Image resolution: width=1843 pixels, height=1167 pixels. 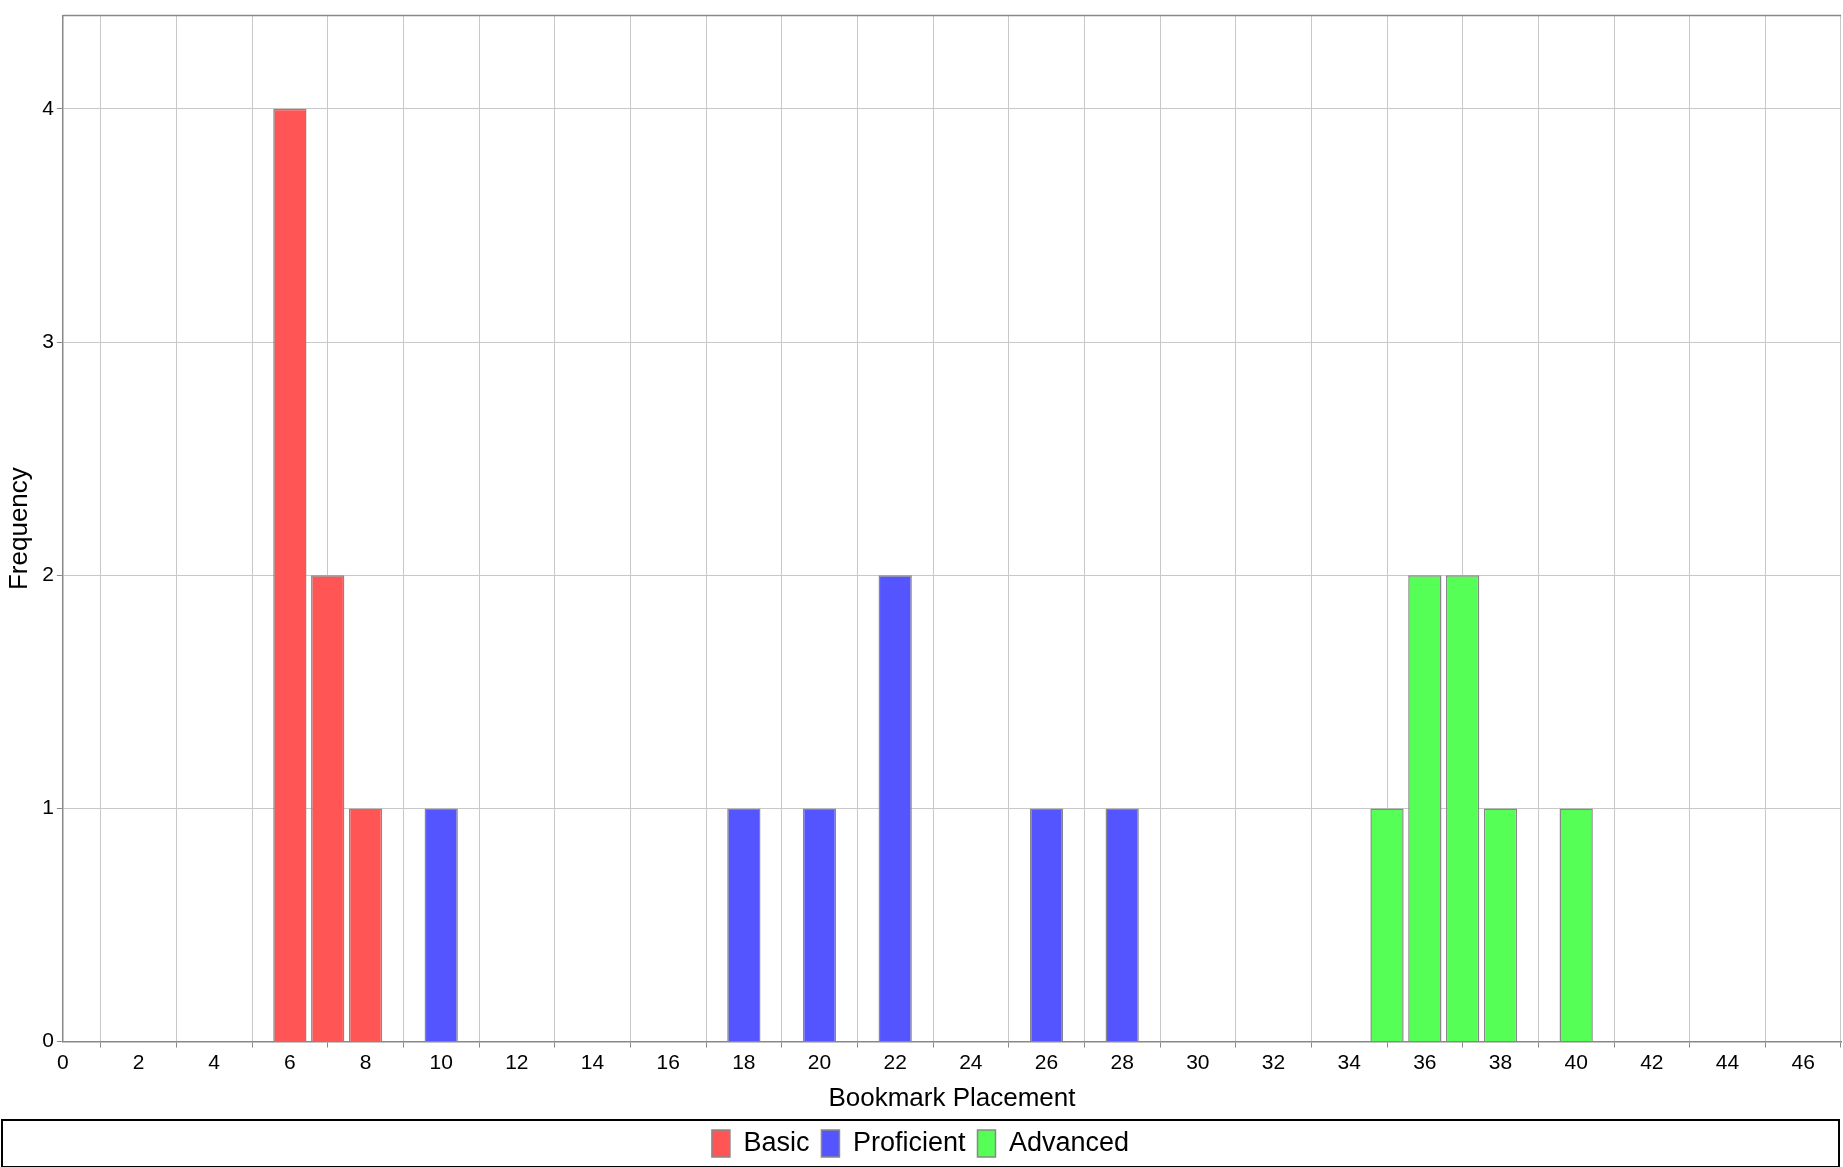 What do you see at coordinates (744, 1061) in the screenshot?
I see `x-tick-label: 18` at bounding box center [744, 1061].